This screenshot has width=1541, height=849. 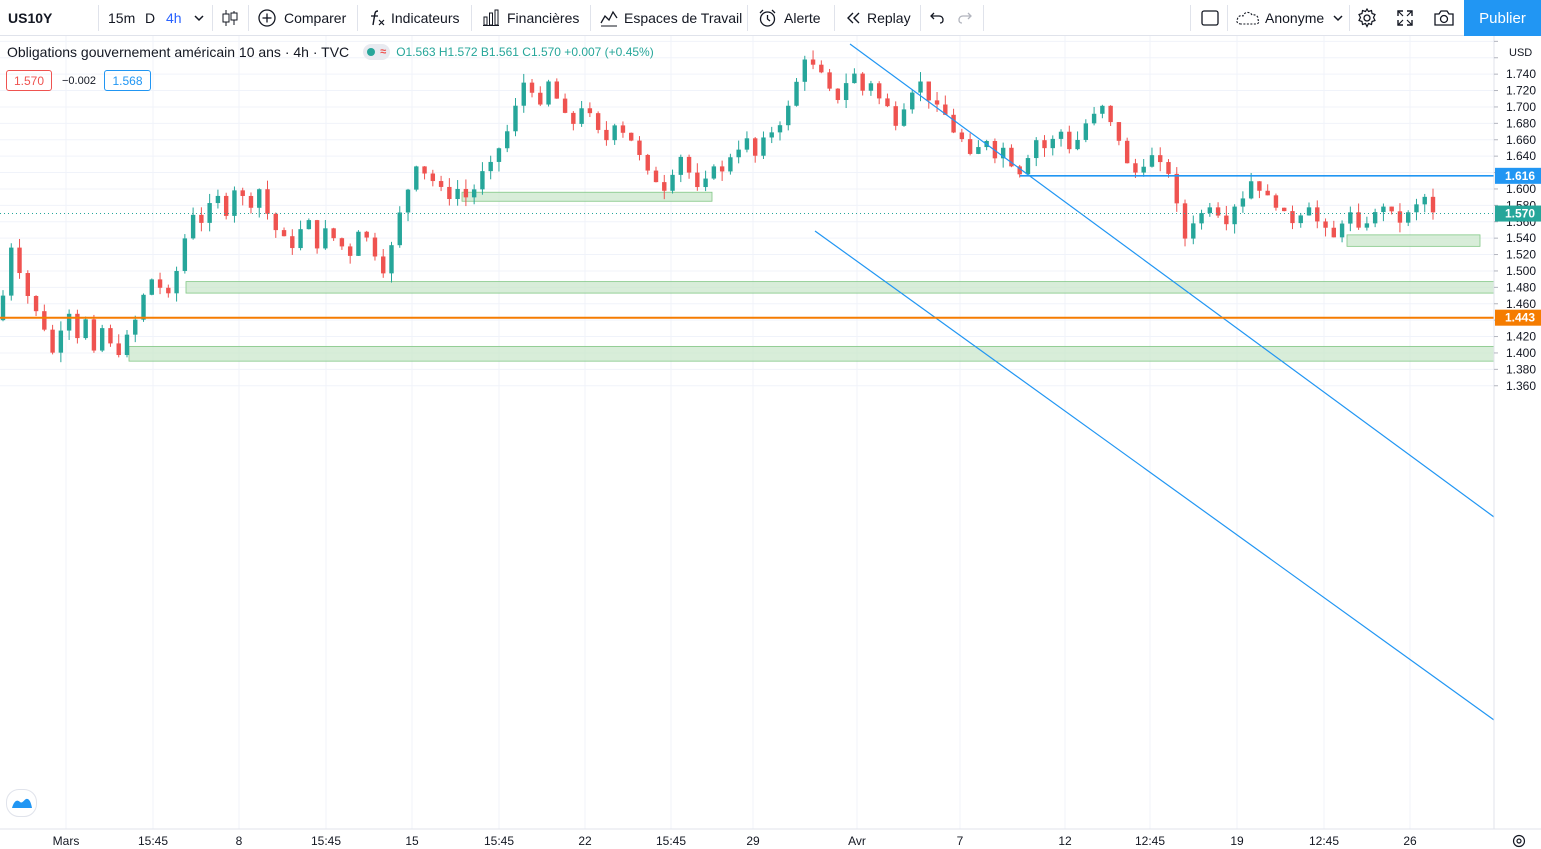 What do you see at coordinates (29, 80) in the screenshot?
I see `sell-price-button: 1.570` at bounding box center [29, 80].